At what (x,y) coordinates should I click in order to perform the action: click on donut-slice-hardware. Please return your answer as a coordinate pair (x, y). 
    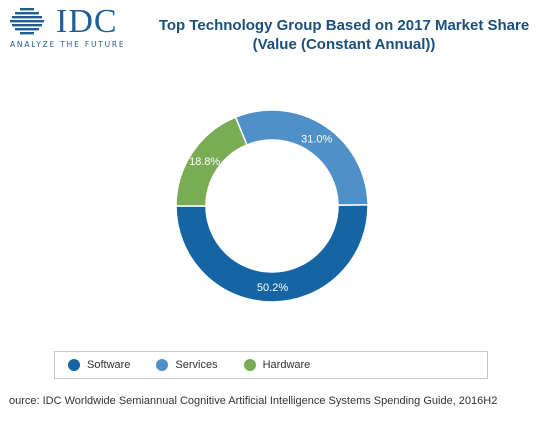
    Looking at the image, I should click on (211, 161).